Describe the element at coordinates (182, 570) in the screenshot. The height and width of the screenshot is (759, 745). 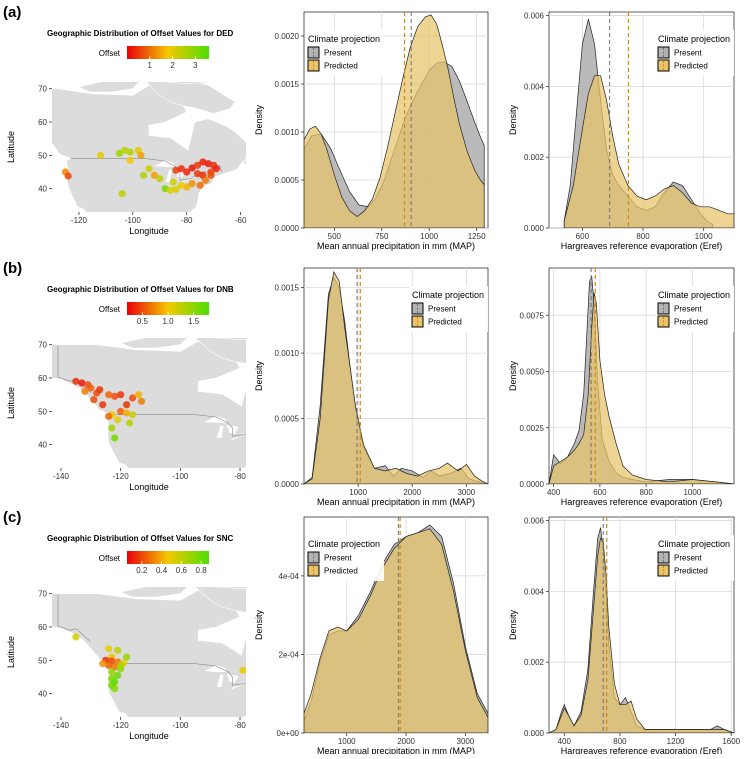
I see `colorbar-tick-label: 0.6` at that location.